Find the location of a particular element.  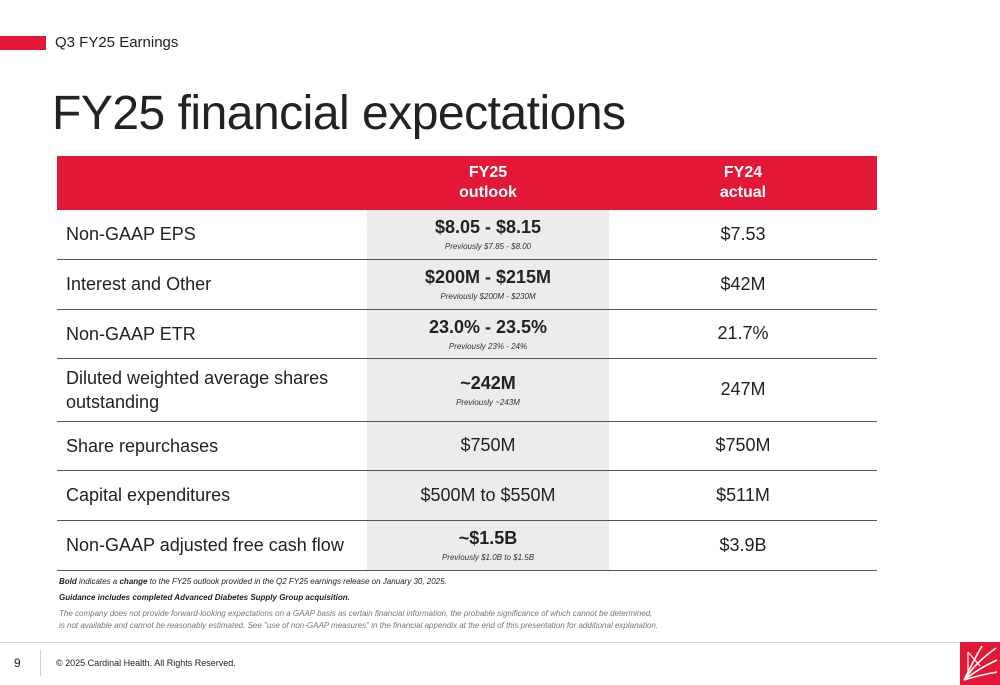

previous-outlook-note: Previously $200M - $230M is located at coordinates (488, 296).